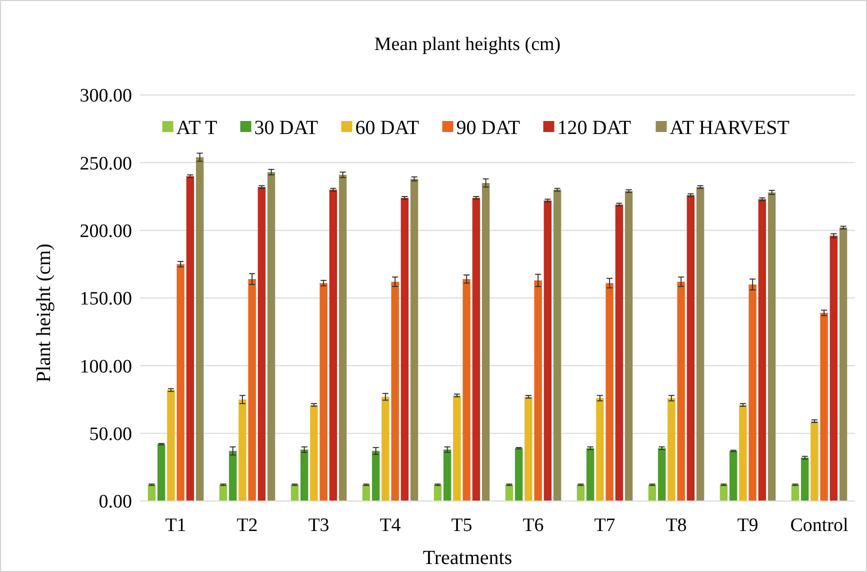 Image resolution: width=867 pixels, height=572 pixels. Describe the element at coordinates (106, 163) in the screenshot. I see `y-tick-label: 250.00` at that location.